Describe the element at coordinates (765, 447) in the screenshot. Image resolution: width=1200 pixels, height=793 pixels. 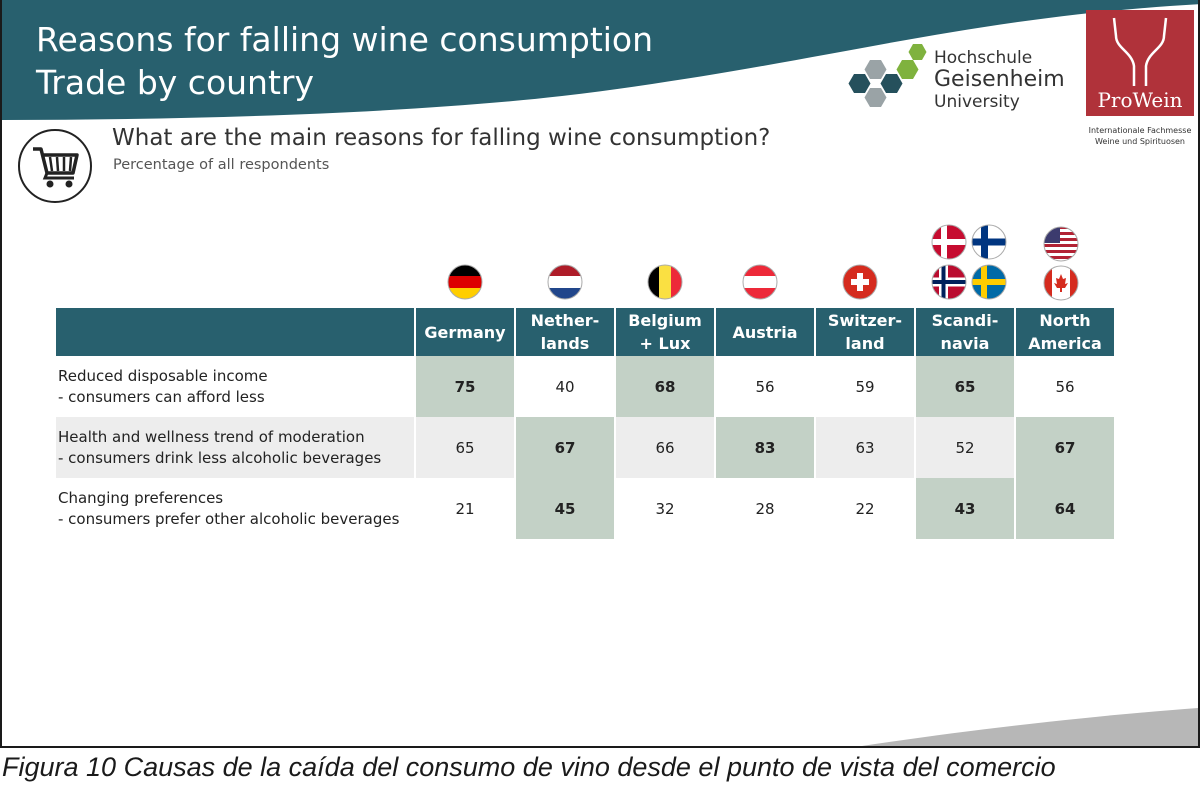
I see `value-cell: 83` at that location.